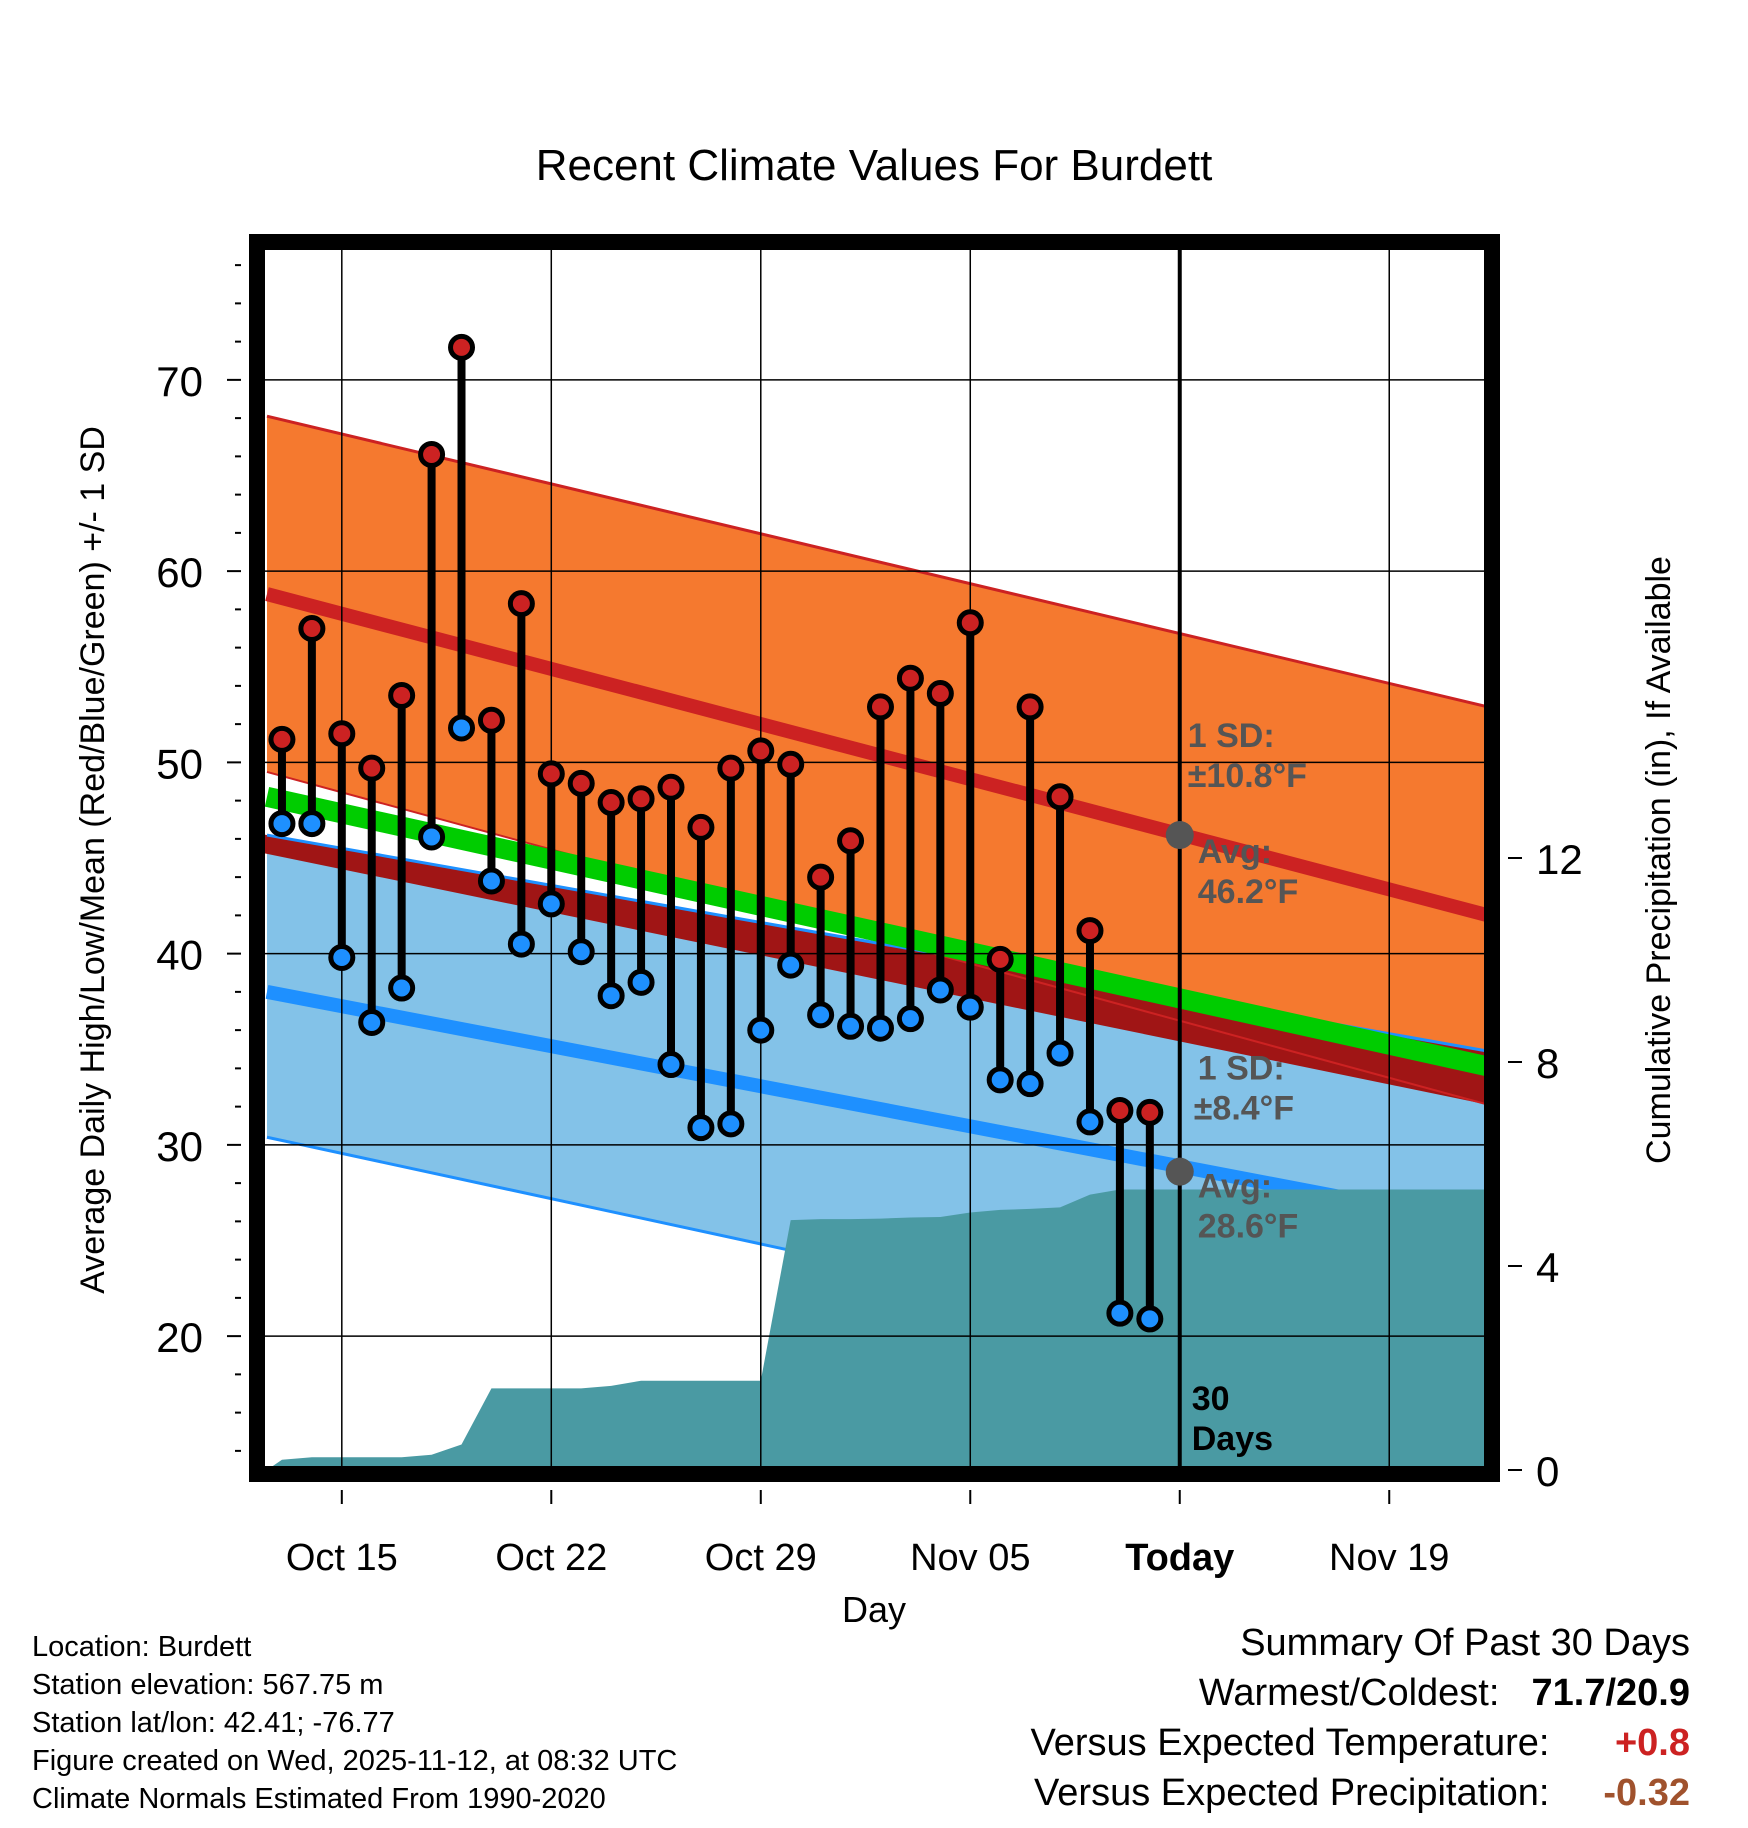 This screenshot has width=1748, height=1828. What do you see at coordinates (1292, 1793) in the screenshot?
I see `precip-label: Versus Expected Precipitation:` at bounding box center [1292, 1793].